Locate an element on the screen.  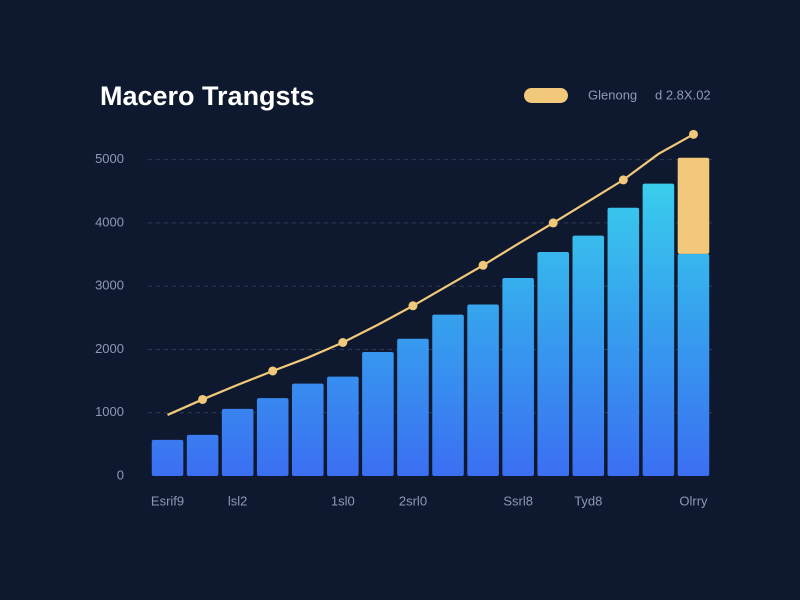
y-tick-label: 1000 is located at coordinates (109, 411).